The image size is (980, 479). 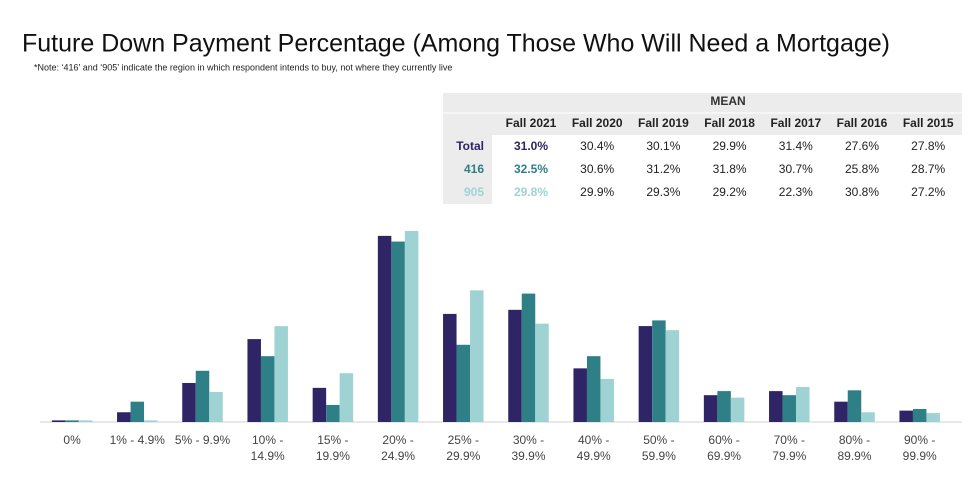 What do you see at coordinates (72, 440) in the screenshot?
I see `x-tick-label: 0%` at bounding box center [72, 440].